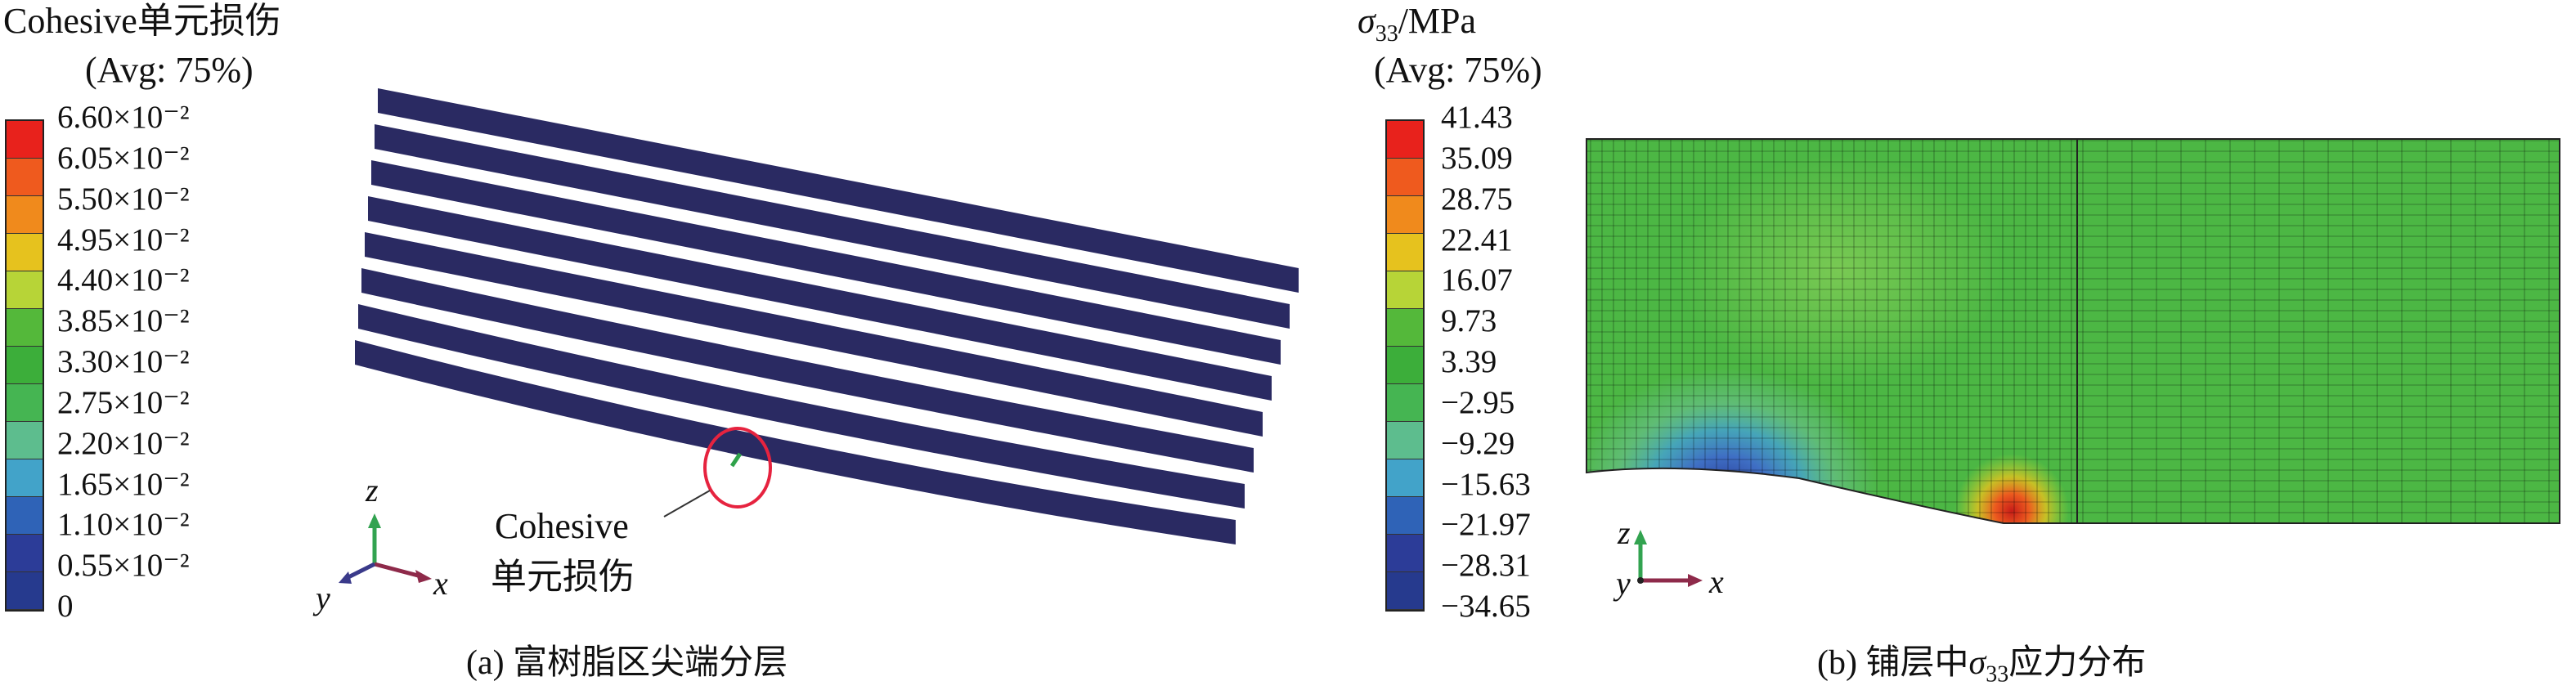 Image resolution: width=2576 pixels, height=699 pixels. I want to click on axis-b-z-label: z, so click(1624, 533).